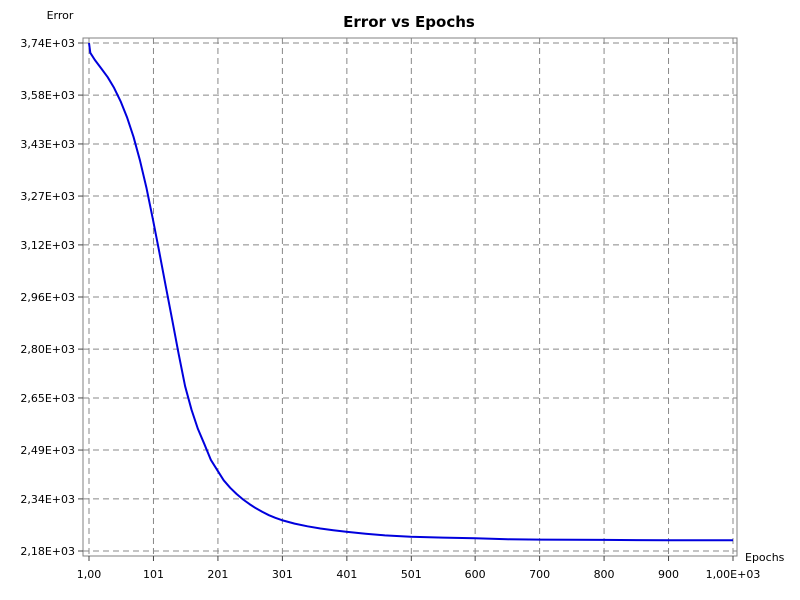  What do you see at coordinates (47, 297) in the screenshot?
I see `y-tick-label: 2,96E+03` at bounding box center [47, 297].